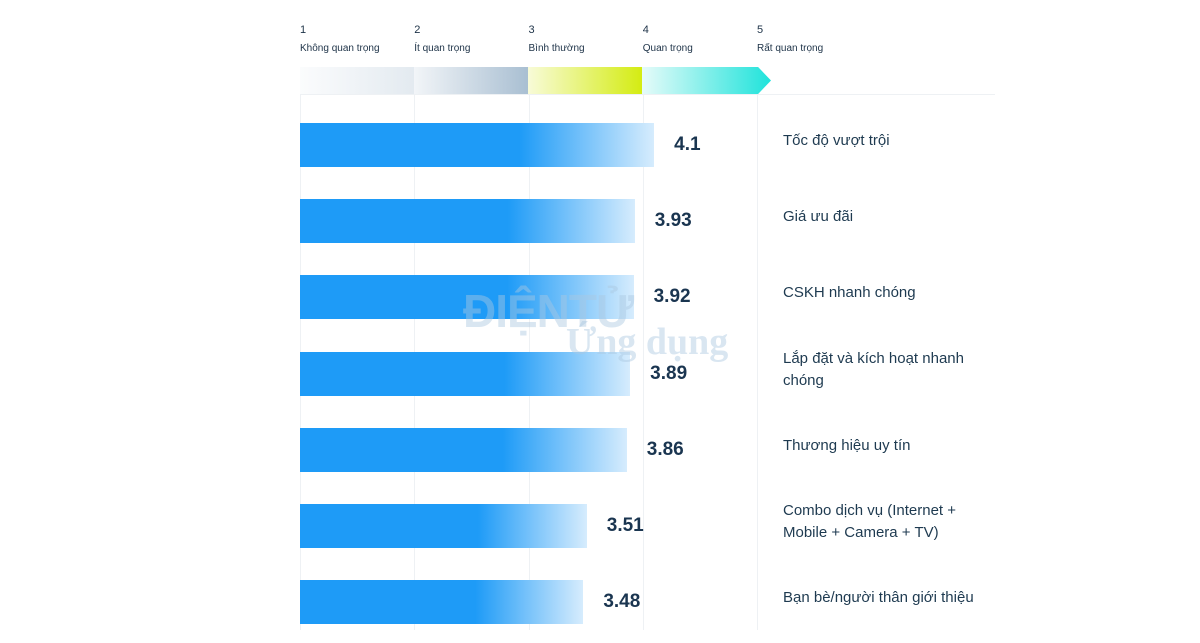  I want to click on value-label: 3.48, so click(622, 602).